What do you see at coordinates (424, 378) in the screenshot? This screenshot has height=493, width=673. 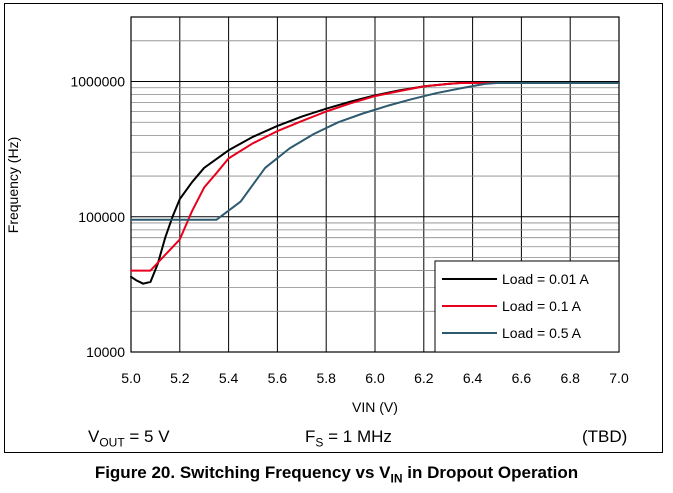 I see `x-tick-label: 6.2` at bounding box center [424, 378].